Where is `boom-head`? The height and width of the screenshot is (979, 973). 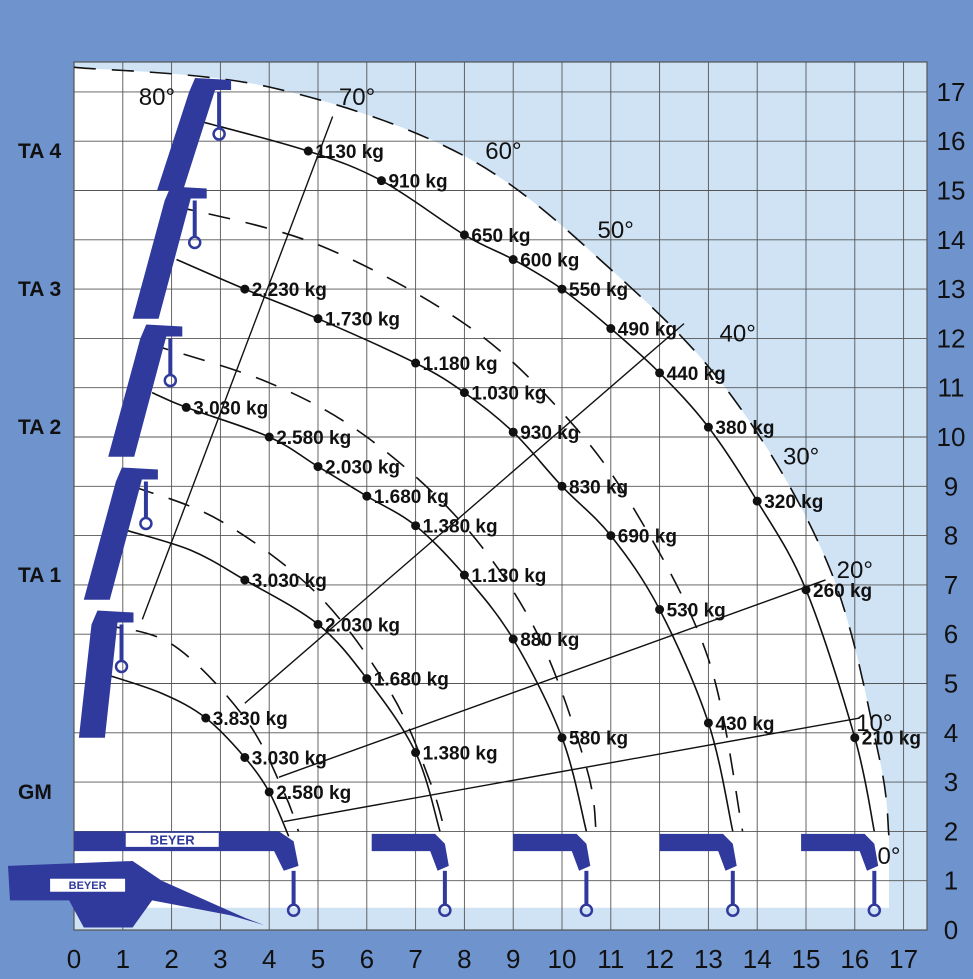
boom-head is located at coordinates (552, 852).